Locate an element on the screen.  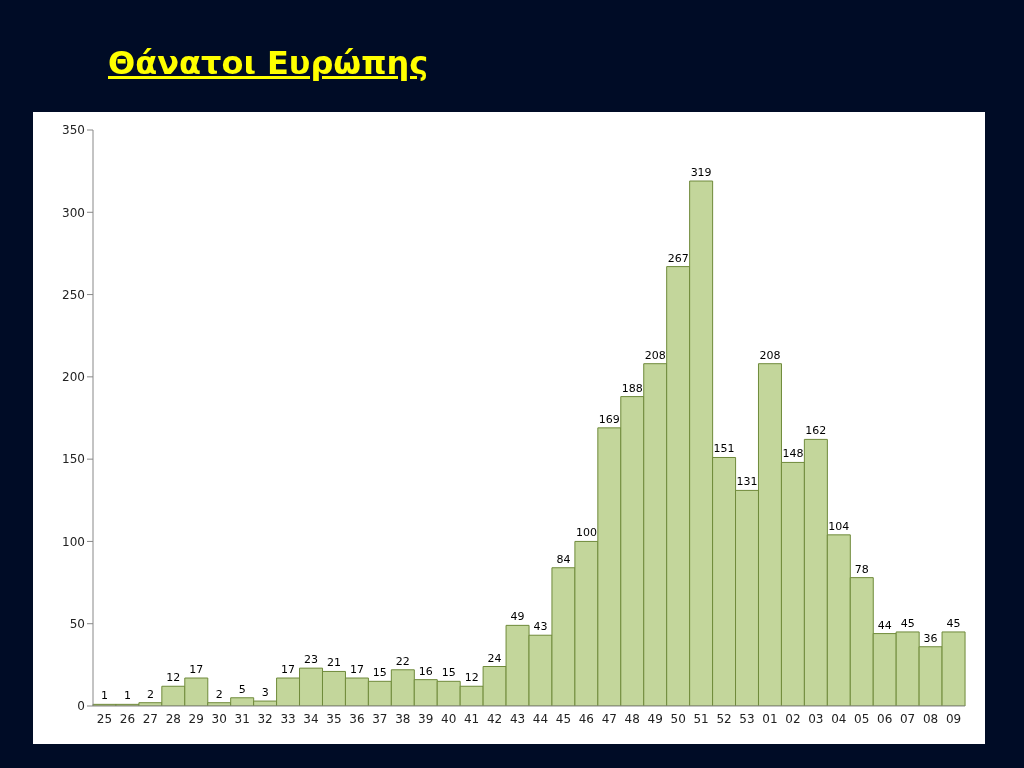
data-label: 169 is located at coordinates (609, 419).